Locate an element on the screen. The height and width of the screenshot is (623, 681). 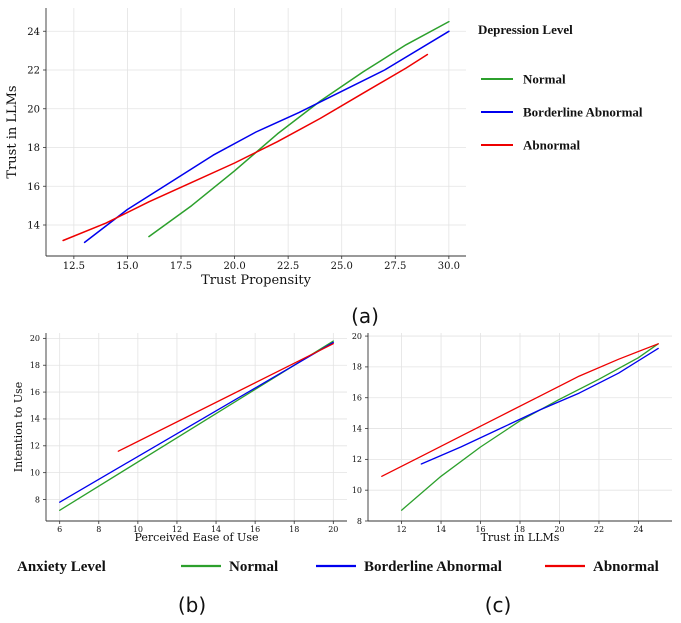
y-tick-label-4: 22 is located at coordinates (33, 71).